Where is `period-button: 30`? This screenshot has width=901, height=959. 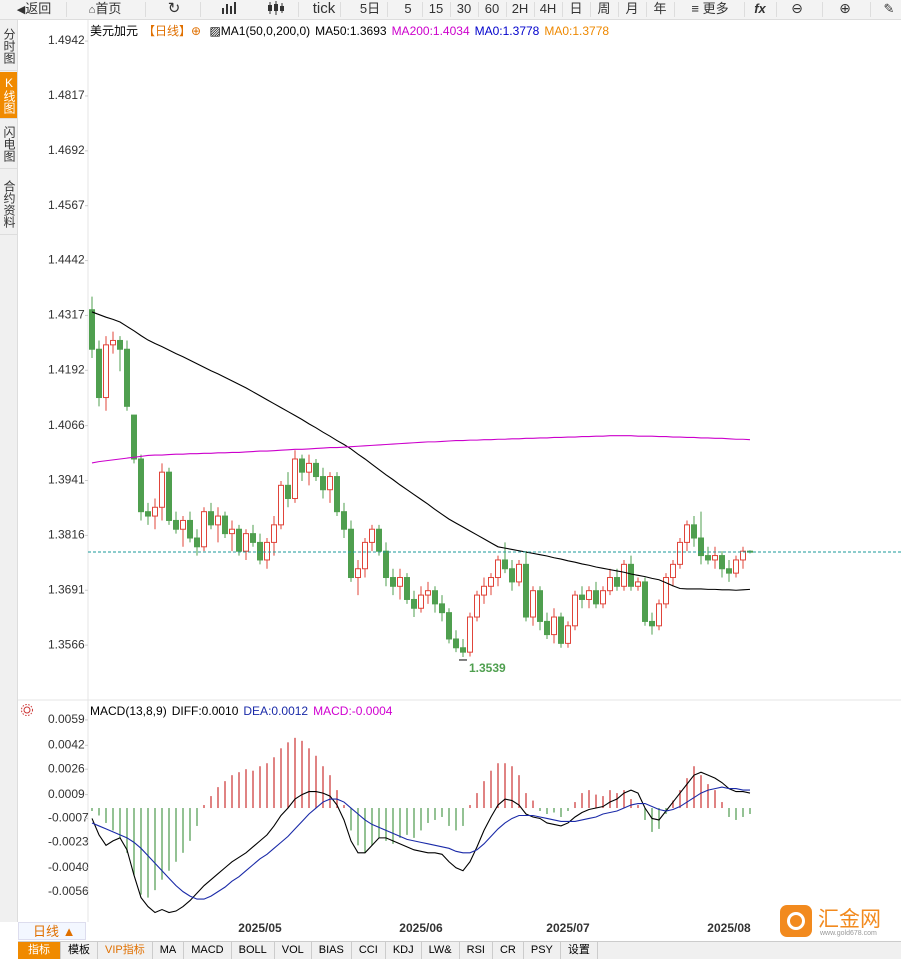
period-button: 30 is located at coordinates (464, 8).